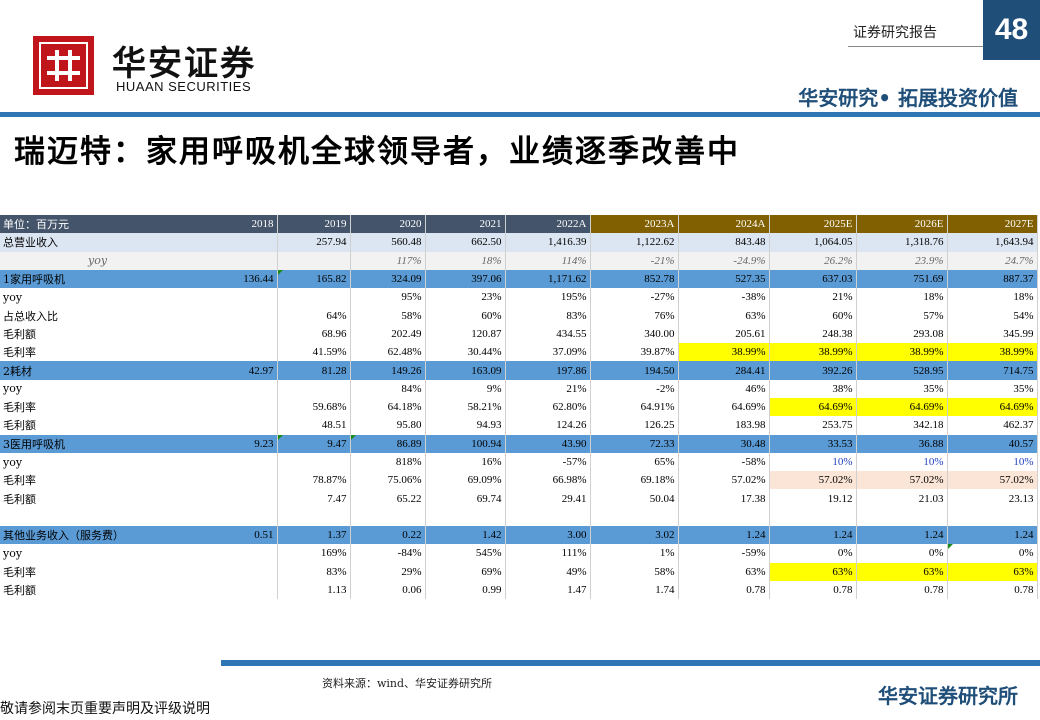 The width and height of the screenshot is (1040, 720). I want to click on year-header: 2019, so click(314, 224).